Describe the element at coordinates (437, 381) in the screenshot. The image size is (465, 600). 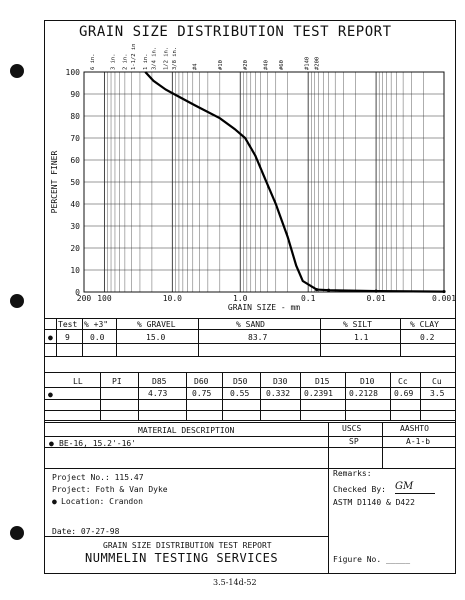
I see `col-header-cu: Cu` at that location.